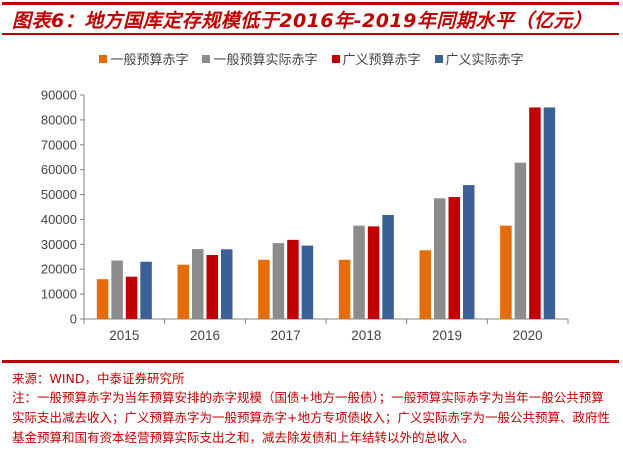  I want to click on title-rule, so click(310, 34).